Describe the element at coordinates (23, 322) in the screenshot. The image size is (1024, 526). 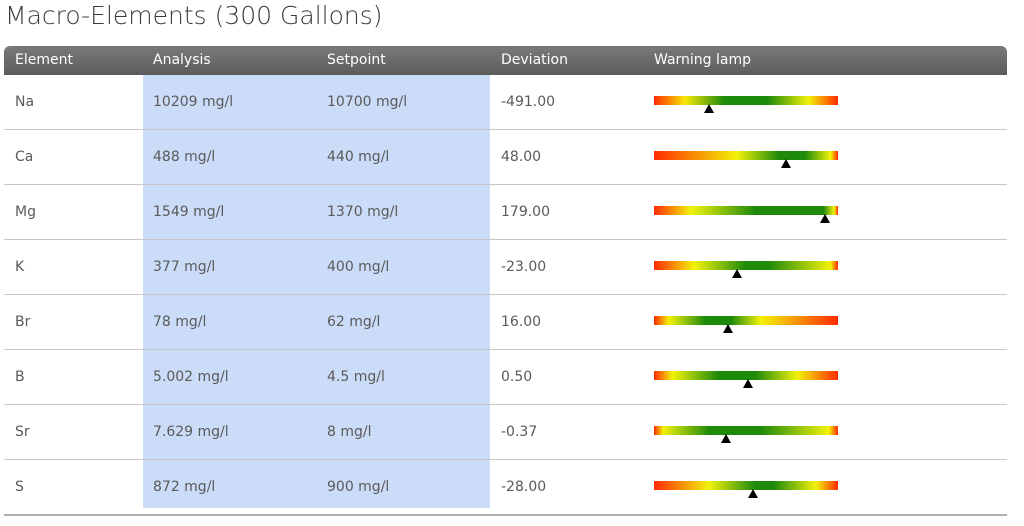
I see `element-name: Br` at that location.